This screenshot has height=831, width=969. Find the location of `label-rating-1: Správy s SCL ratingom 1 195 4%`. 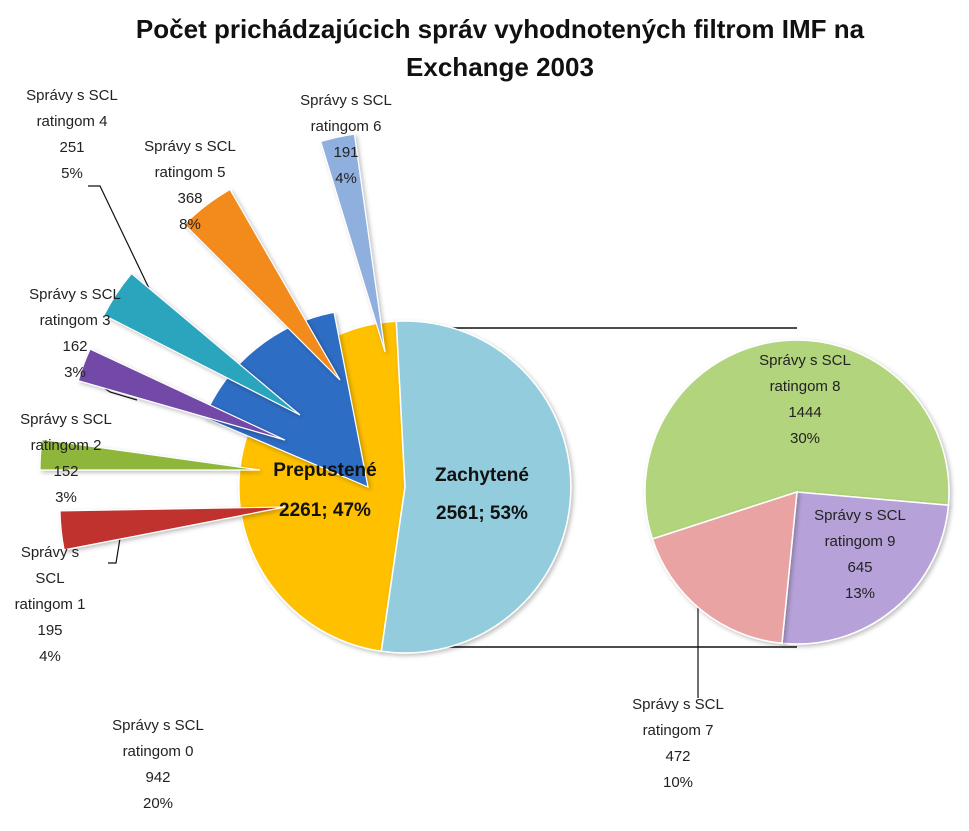

label-rating-1: Správy s SCL ratingom 1 195 4% is located at coordinates (50, 605).